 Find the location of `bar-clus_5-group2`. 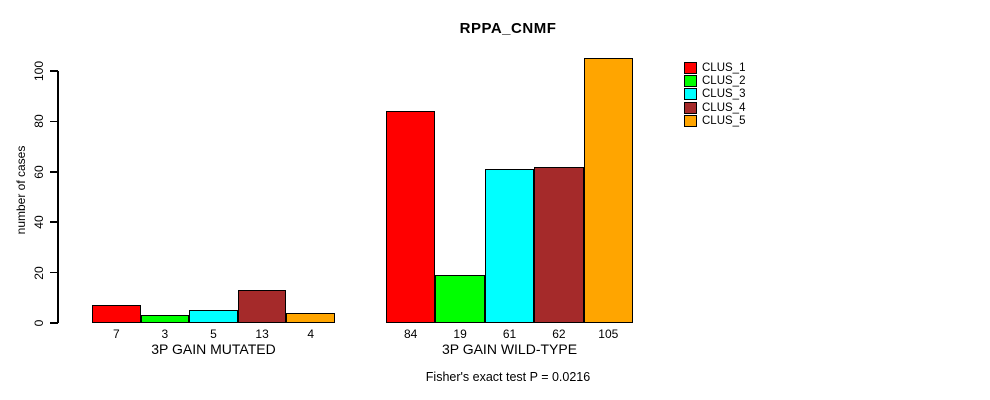

bar-clus_5-group2 is located at coordinates (608, 190).